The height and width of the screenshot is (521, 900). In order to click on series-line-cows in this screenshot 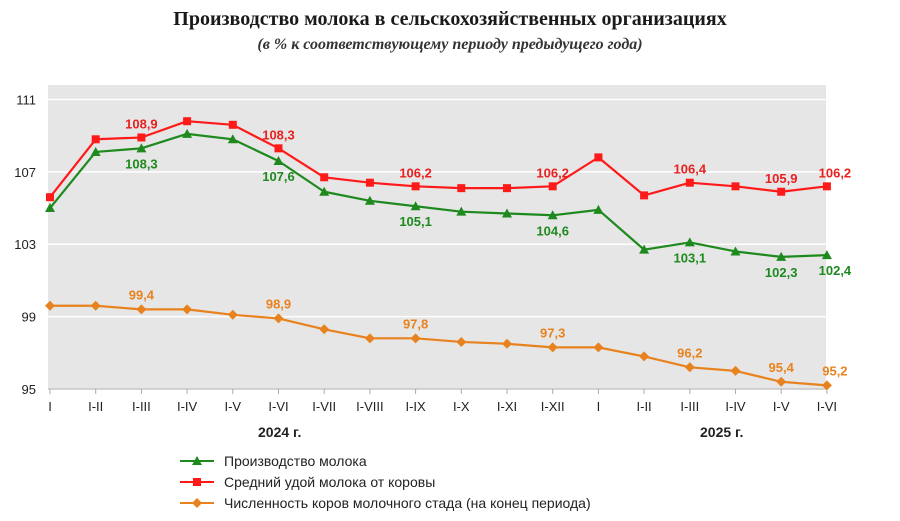, I will do `click(438, 345)`.